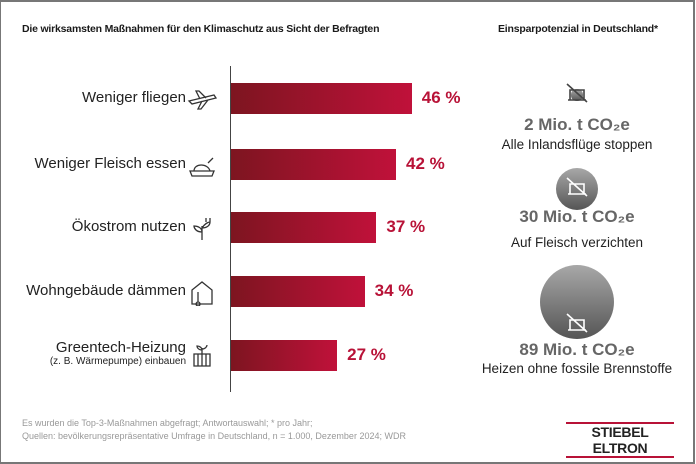 The height and width of the screenshot is (464, 696). What do you see at coordinates (230, 229) in the screenshot?
I see `y-axis-line` at bounding box center [230, 229].